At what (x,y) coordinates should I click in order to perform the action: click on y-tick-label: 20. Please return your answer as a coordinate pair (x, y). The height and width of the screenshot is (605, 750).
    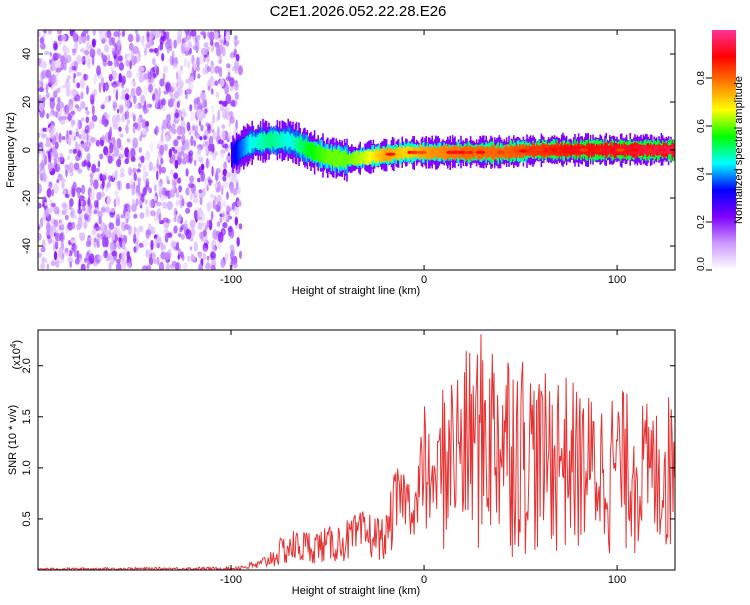
    Looking at the image, I should click on (27, 102).